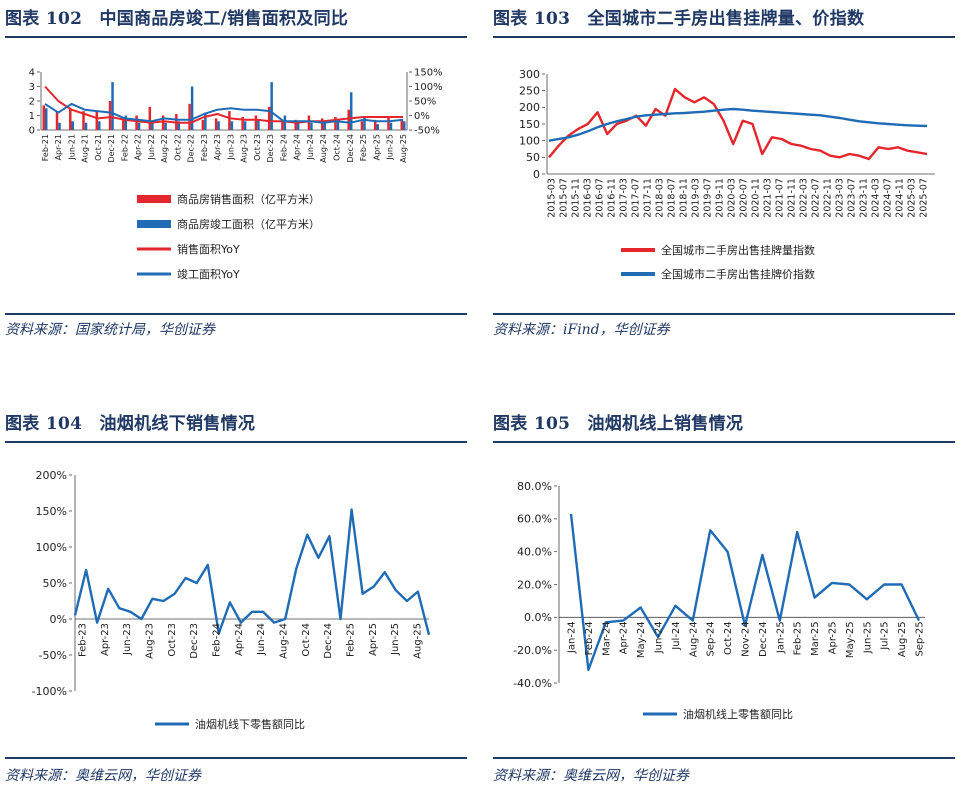 This screenshot has width=960, height=809. I want to click on y-tick-label: -100%, so click(49, 691).